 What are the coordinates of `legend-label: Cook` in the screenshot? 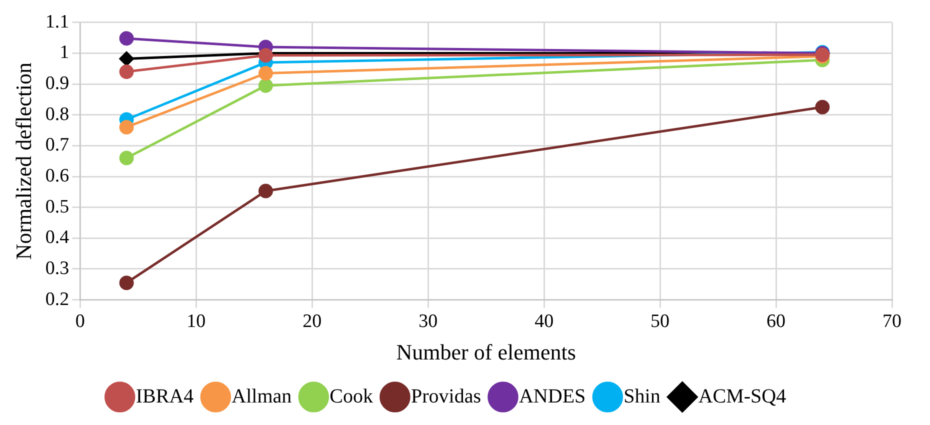 It's located at (351, 396).